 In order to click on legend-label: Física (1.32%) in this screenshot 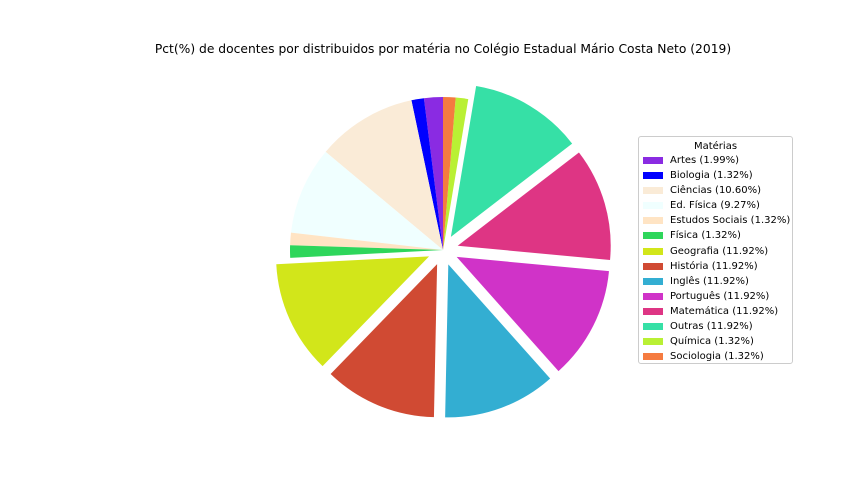, I will do `click(705, 236)`.